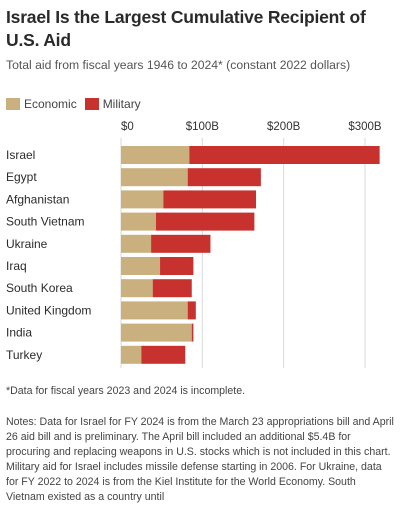 This screenshot has height=505, width=400. I want to click on bar-economic-iraq, so click(141, 266).